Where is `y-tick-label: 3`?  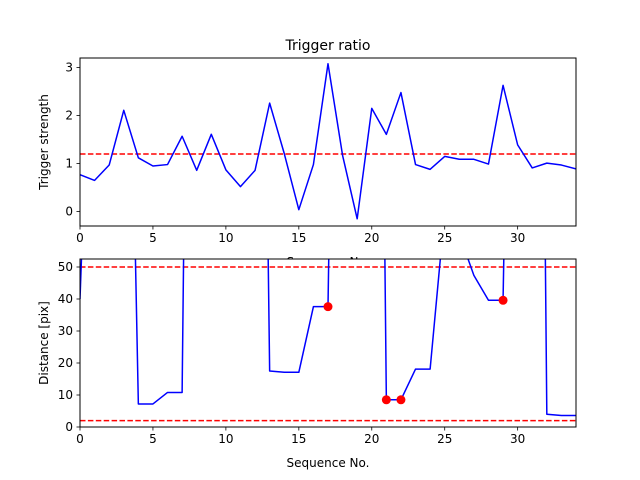 y-tick-label: 3 is located at coordinates (69, 68).